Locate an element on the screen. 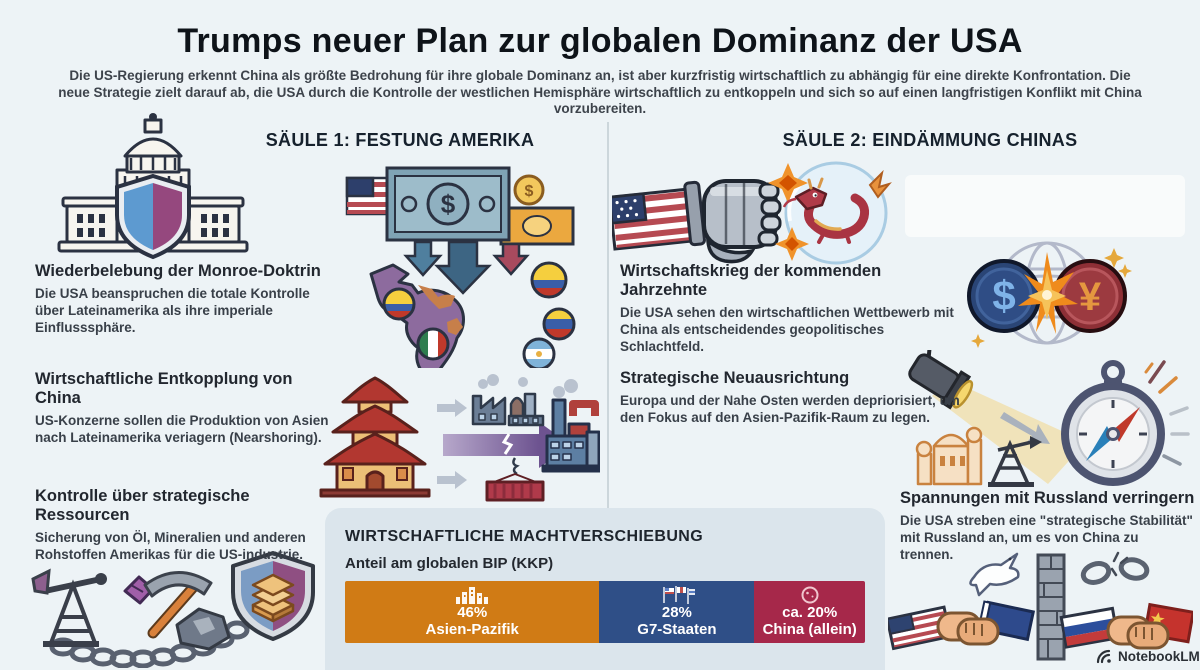  dollar-vs-yuan-globe-icon: $ ¥ is located at coordinates (1049, 294).